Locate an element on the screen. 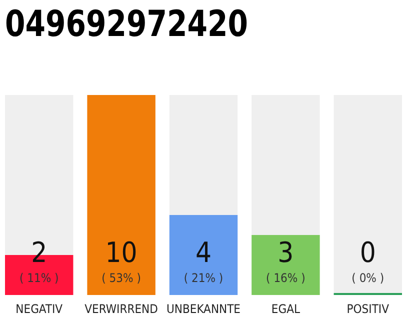 The width and height of the screenshot is (410, 320). x-tick-label: VERWIRREND is located at coordinates (121, 309).